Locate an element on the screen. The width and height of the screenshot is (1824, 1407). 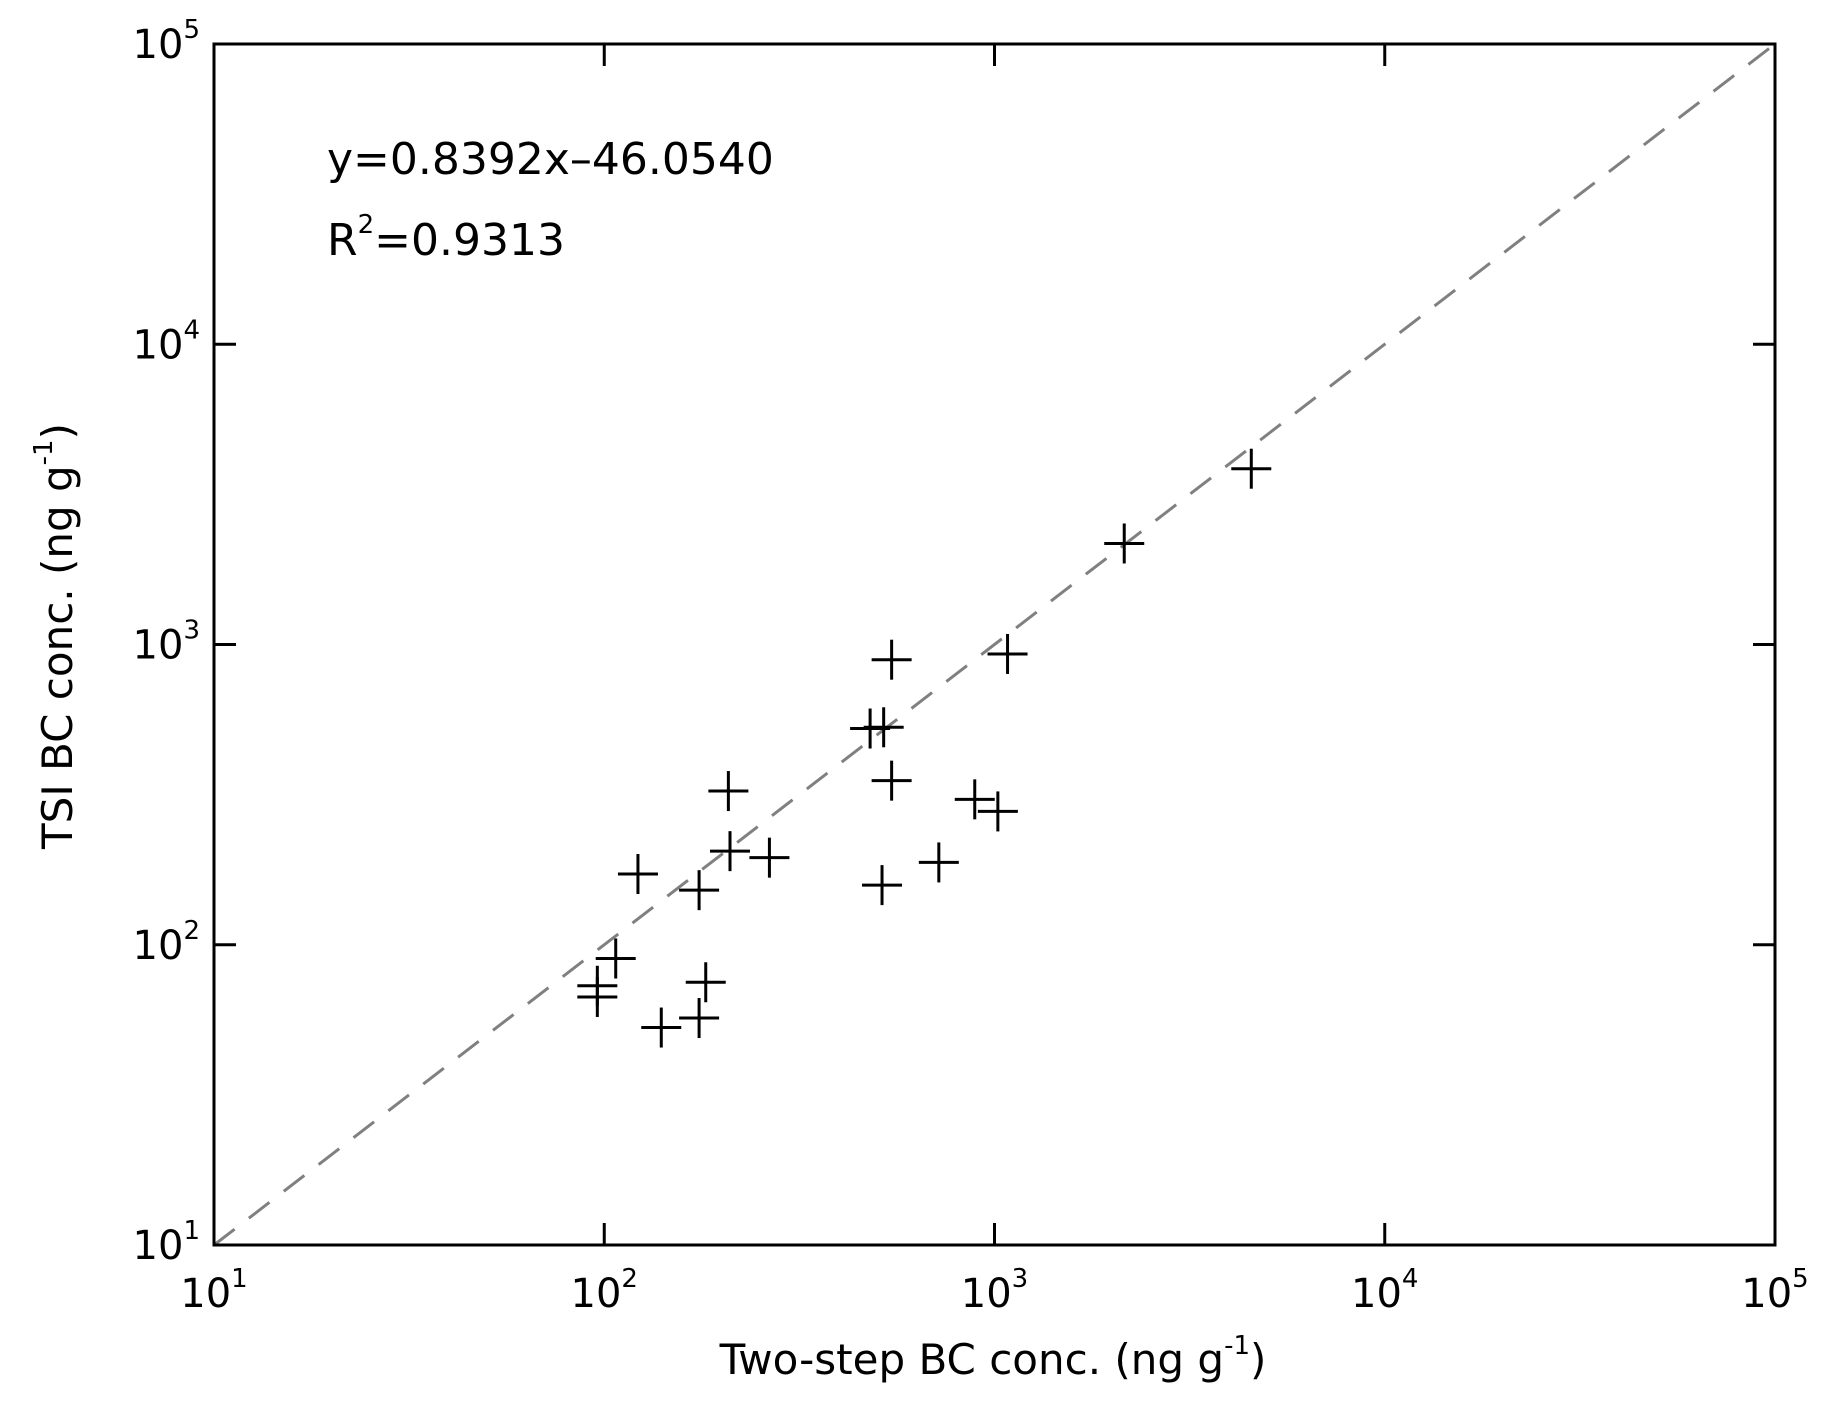
x-axis-label: Two-step BC conc. (ng g-1) is located at coordinates (993, 1357).